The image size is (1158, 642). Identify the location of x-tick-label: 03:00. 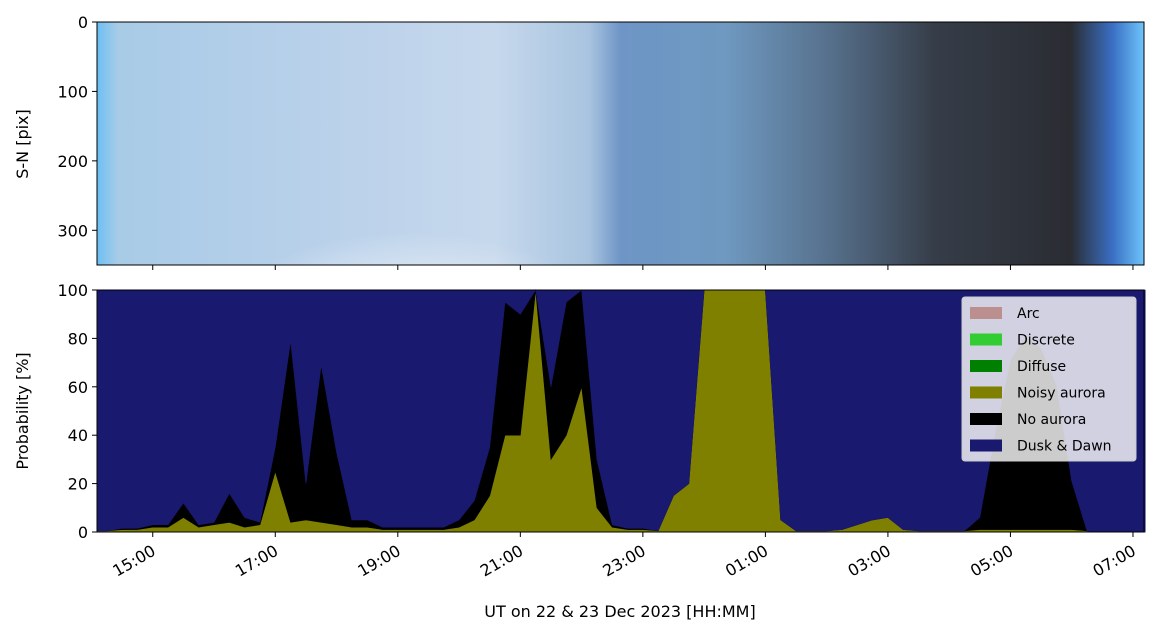
(868, 561).